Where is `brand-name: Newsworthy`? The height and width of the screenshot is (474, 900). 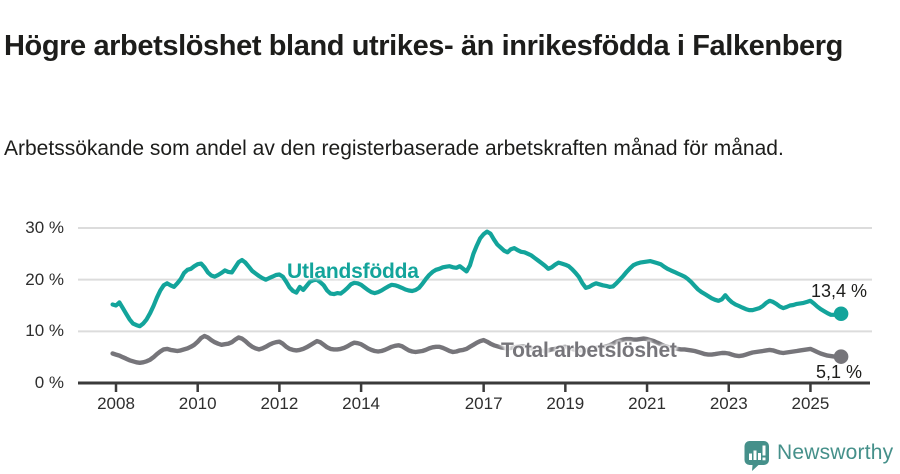
brand-name: Newsworthy is located at coordinates (835, 452).